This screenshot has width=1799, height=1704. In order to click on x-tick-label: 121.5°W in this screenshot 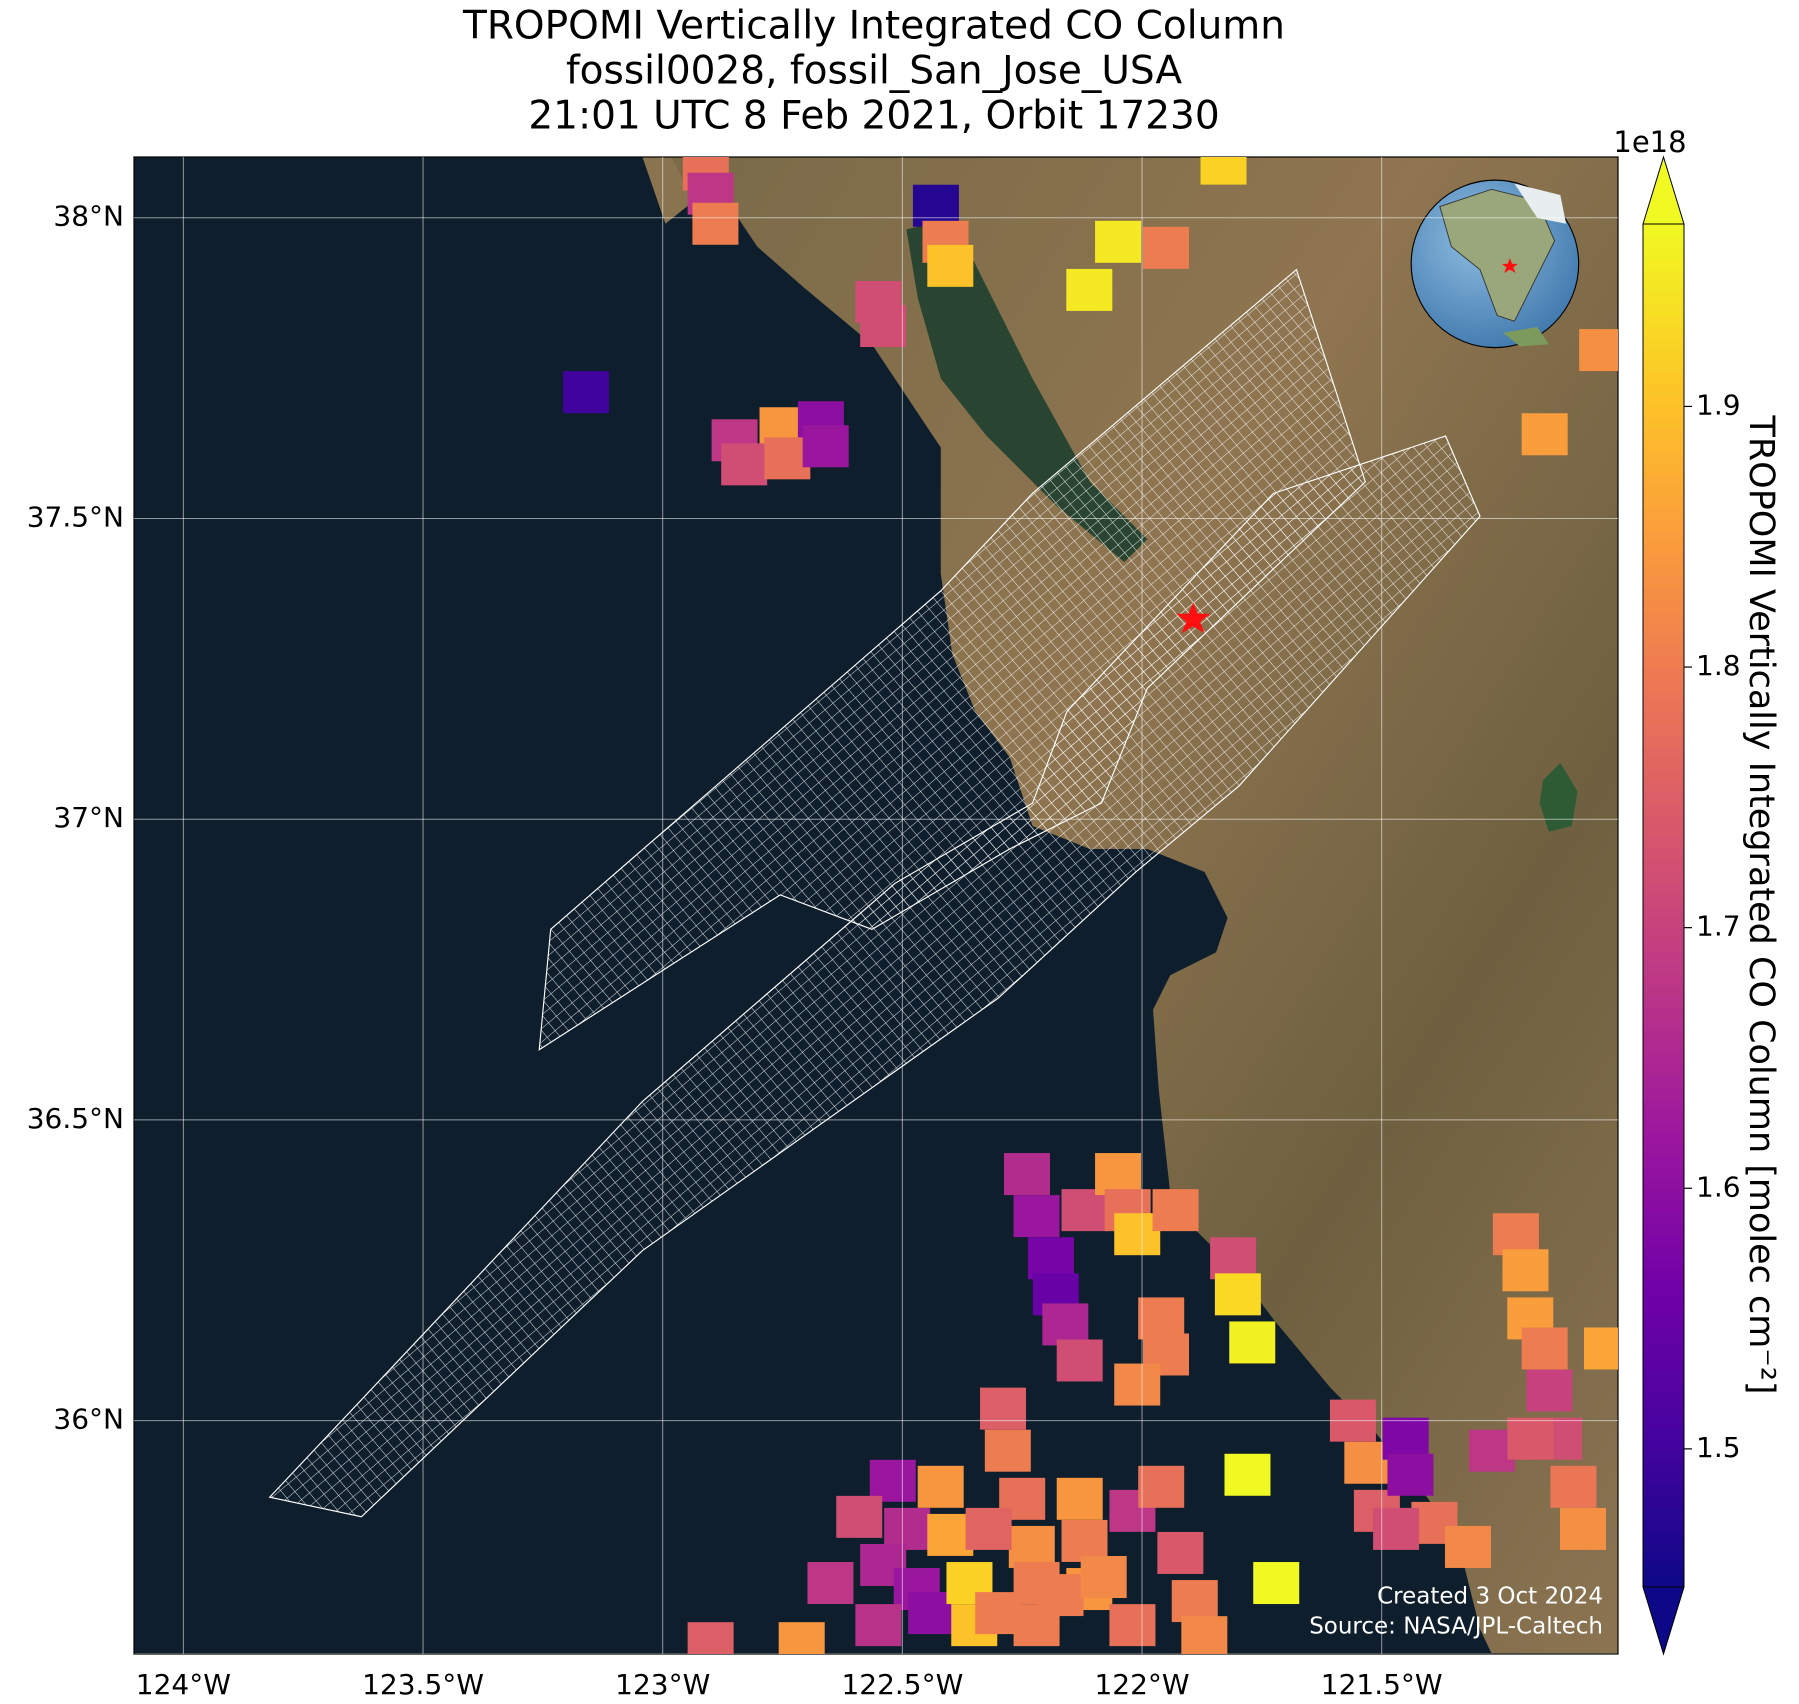, I will do `click(1382, 1684)`.